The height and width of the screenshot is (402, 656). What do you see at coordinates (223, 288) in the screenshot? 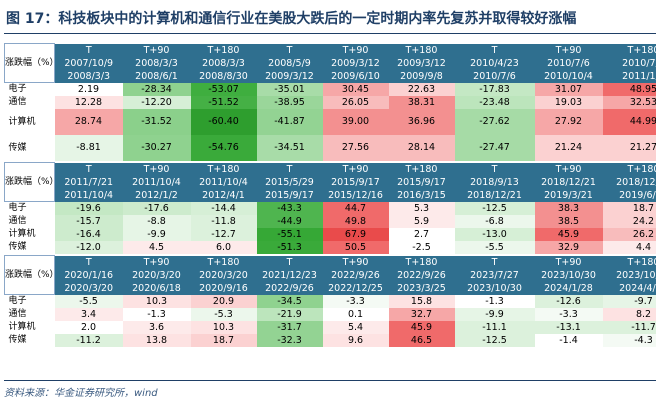
I see `header-cell: 2020/9/16` at bounding box center [223, 288].